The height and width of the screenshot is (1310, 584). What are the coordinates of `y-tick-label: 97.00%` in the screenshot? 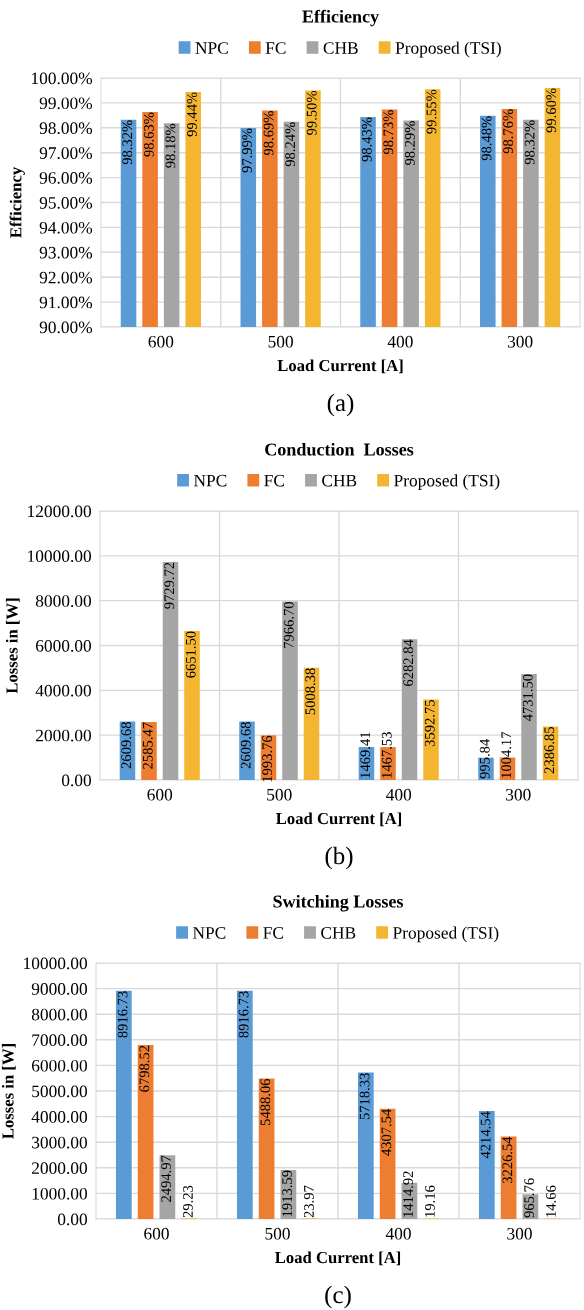 It's located at (66, 153).